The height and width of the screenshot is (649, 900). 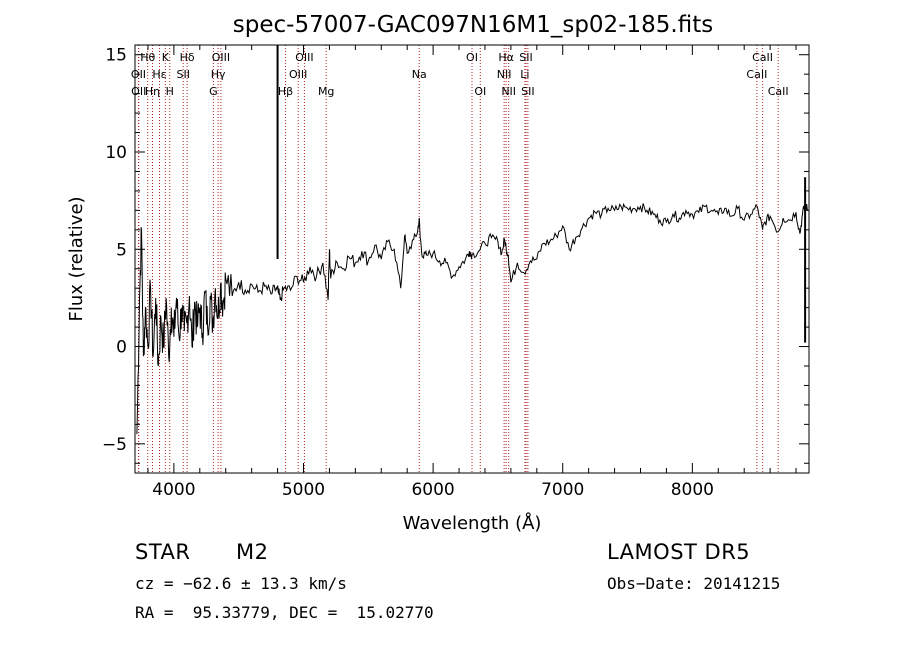 I want to click on line-label: Hβ, so click(x=285, y=91).